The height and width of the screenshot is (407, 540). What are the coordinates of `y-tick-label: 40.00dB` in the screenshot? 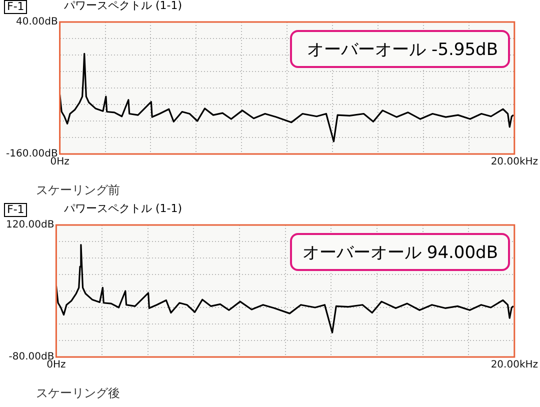 It's located at (37, 22).